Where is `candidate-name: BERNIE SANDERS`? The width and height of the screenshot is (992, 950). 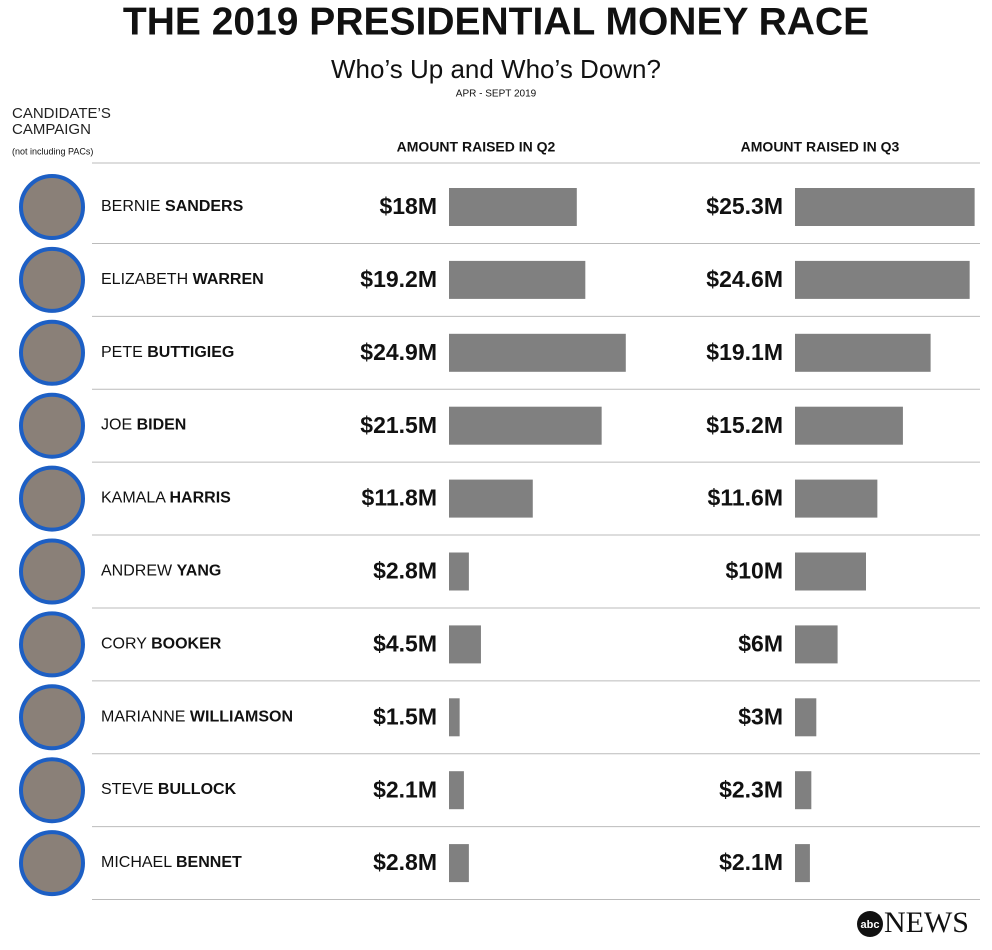
candidate-name: BERNIE SANDERS is located at coordinates (172, 206).